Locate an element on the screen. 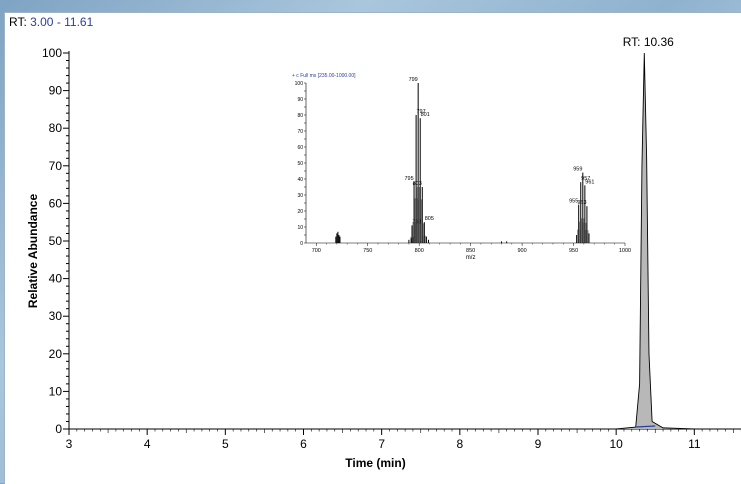 This screenshot has width=741, height=484. inset-y-tick-label: 70 is located at coordinates (300, 132).